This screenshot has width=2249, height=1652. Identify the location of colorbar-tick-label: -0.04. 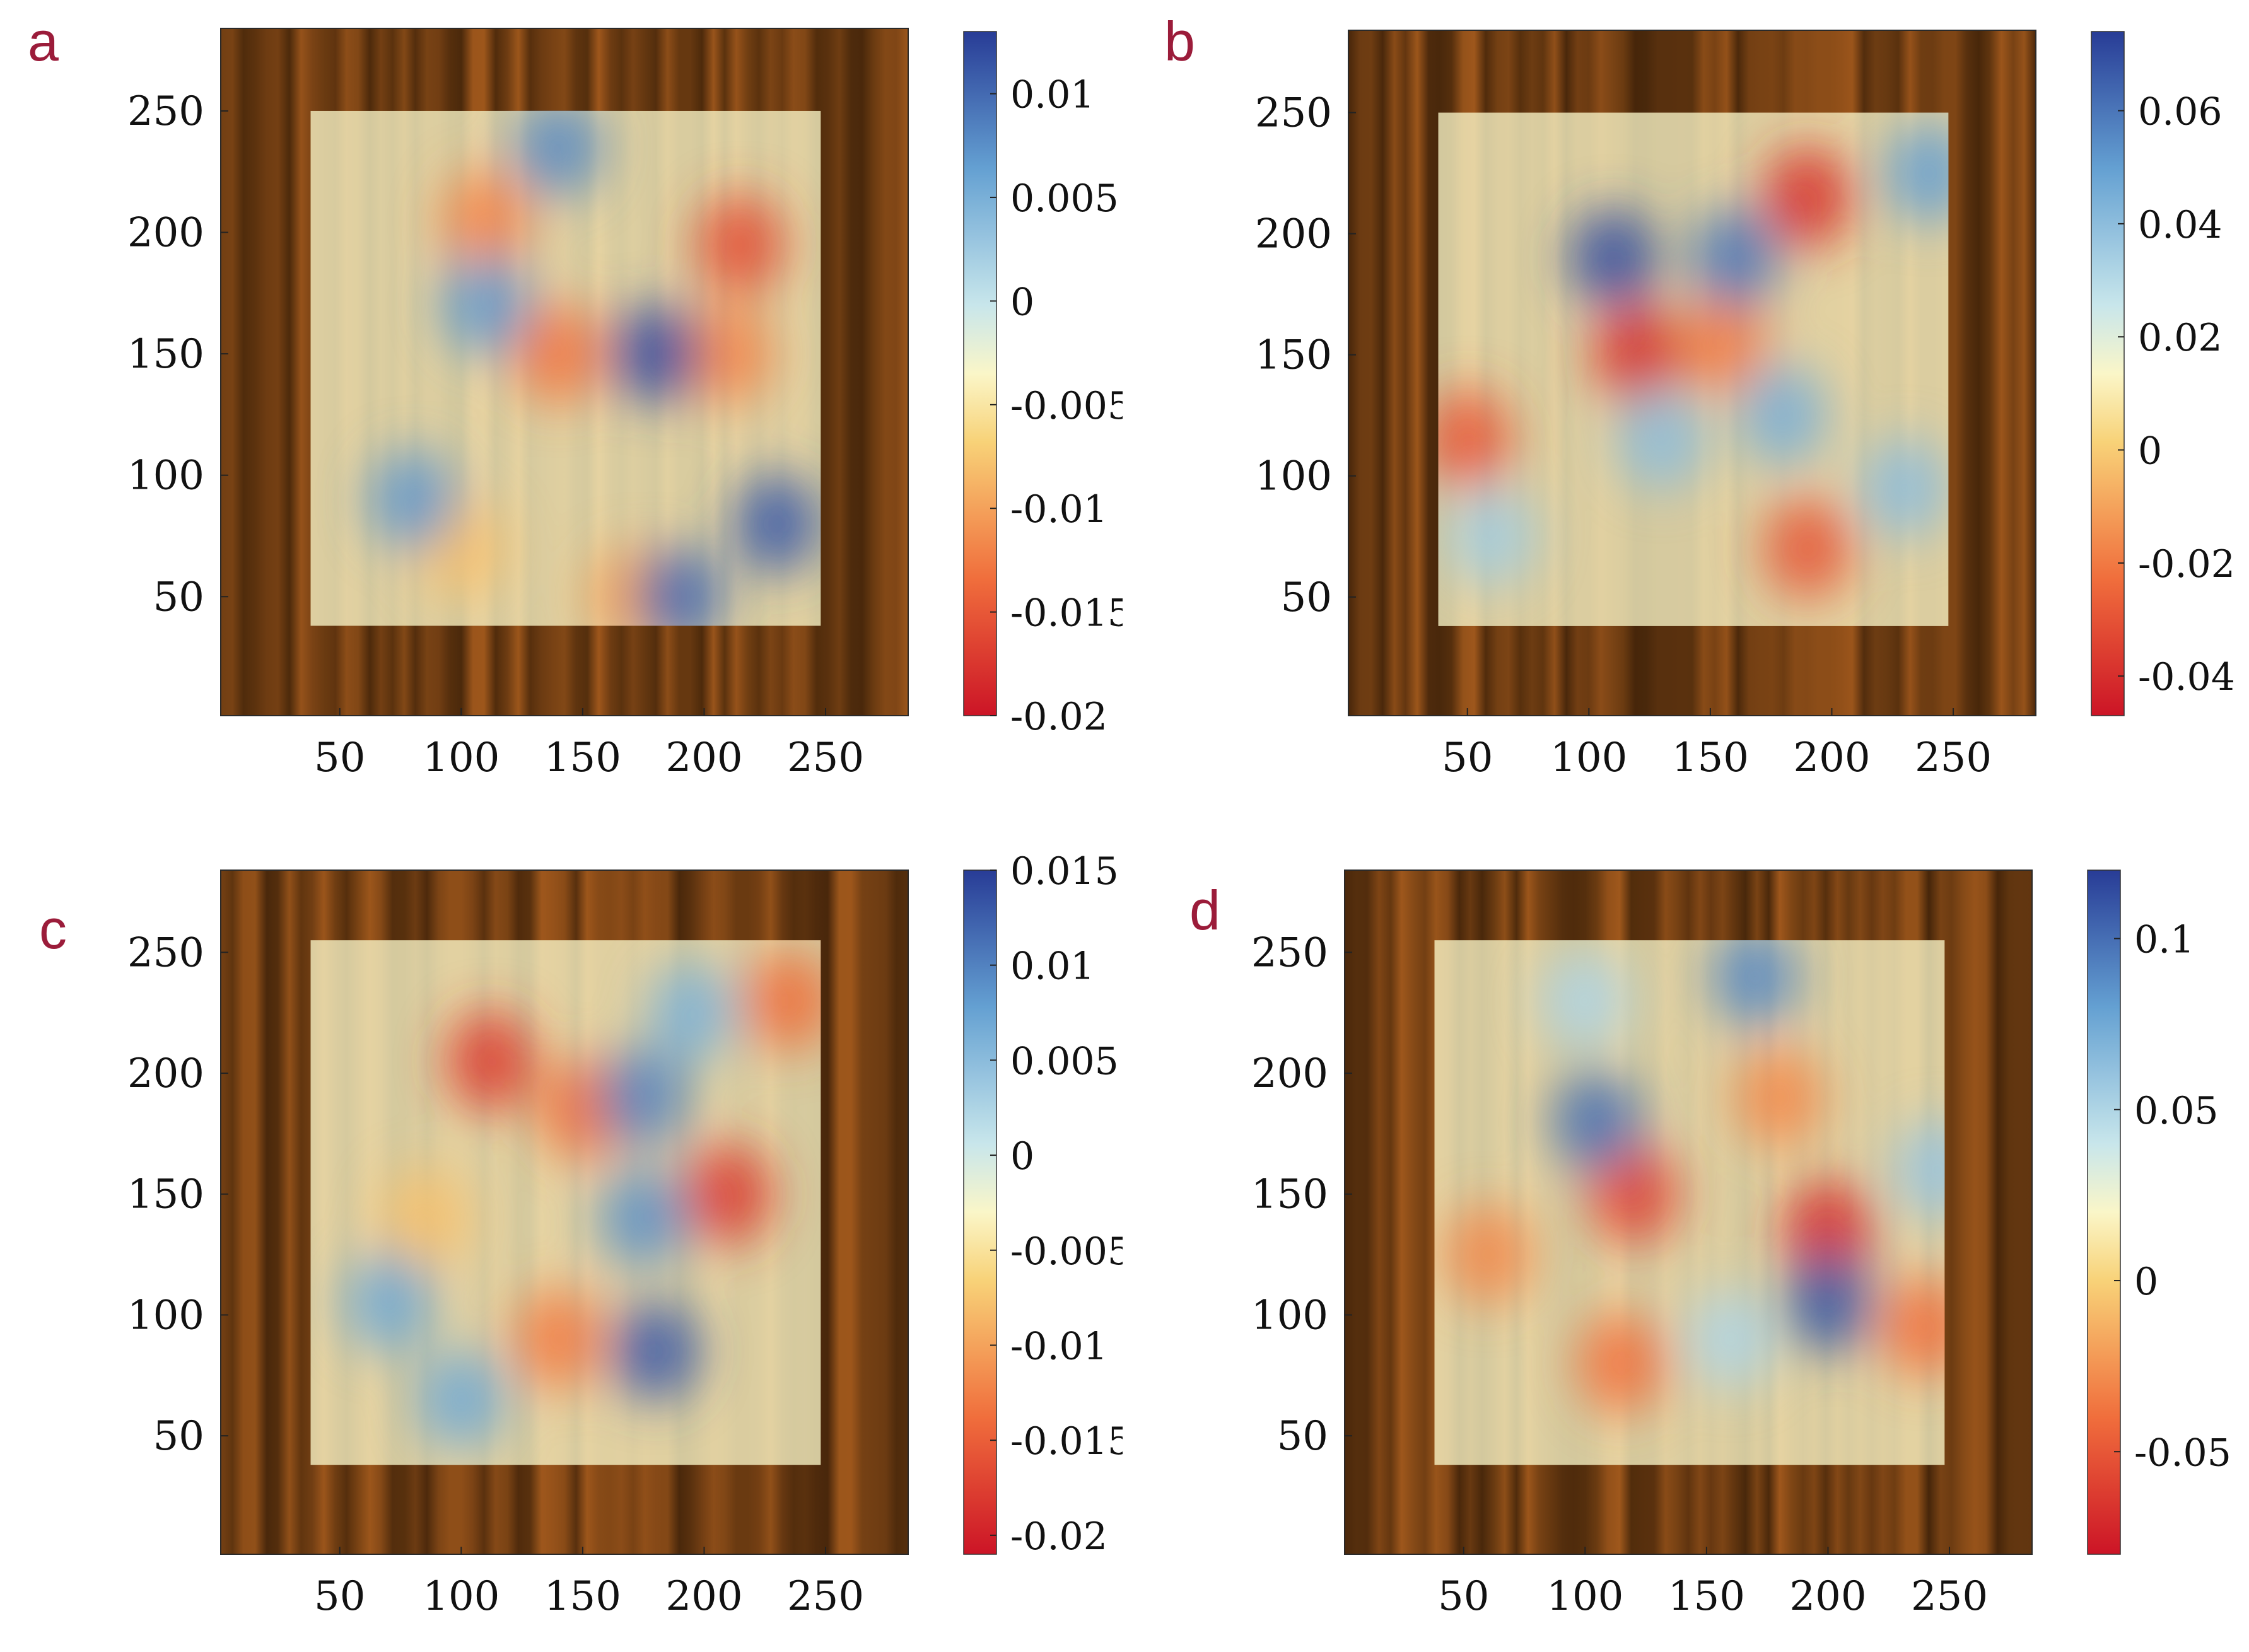
(2186, 677).